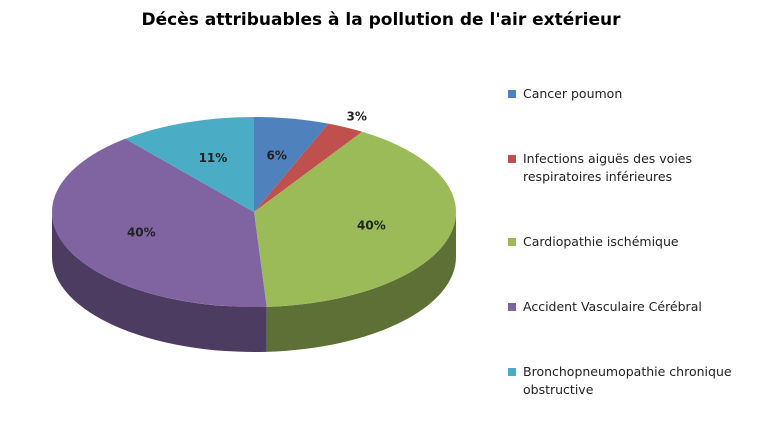 The image size is (762, 429). I want to click on legend-label: Cancer poumon, so click(573, 94).